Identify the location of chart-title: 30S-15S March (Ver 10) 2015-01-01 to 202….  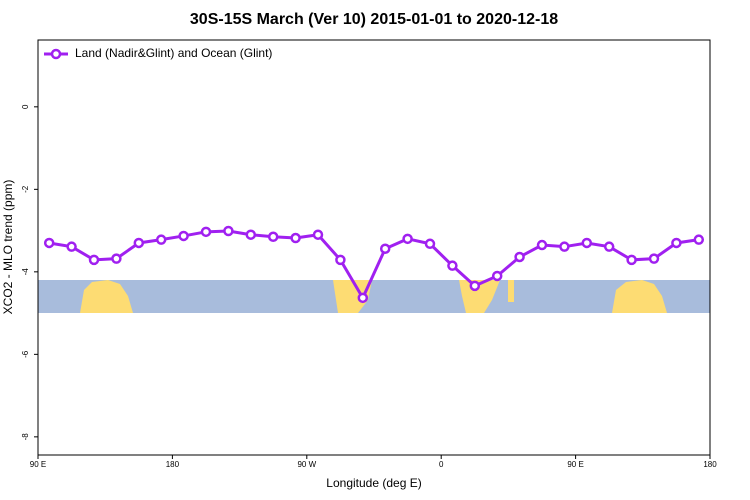
(374, 19).